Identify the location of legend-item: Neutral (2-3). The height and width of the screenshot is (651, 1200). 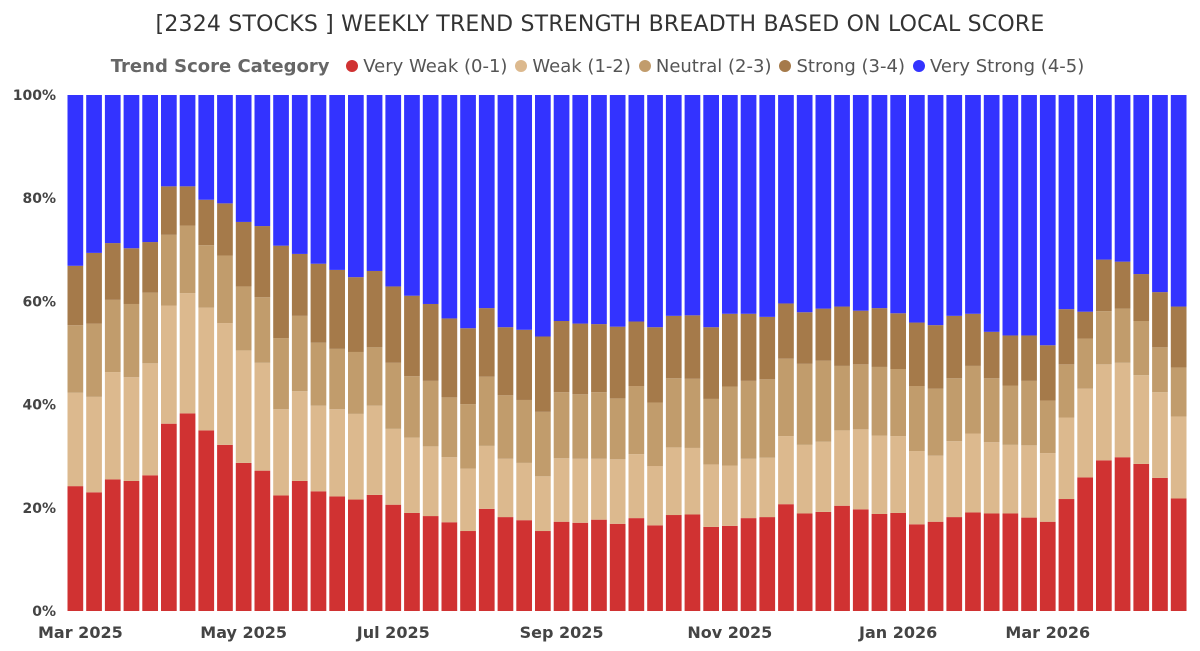
(704, 66).